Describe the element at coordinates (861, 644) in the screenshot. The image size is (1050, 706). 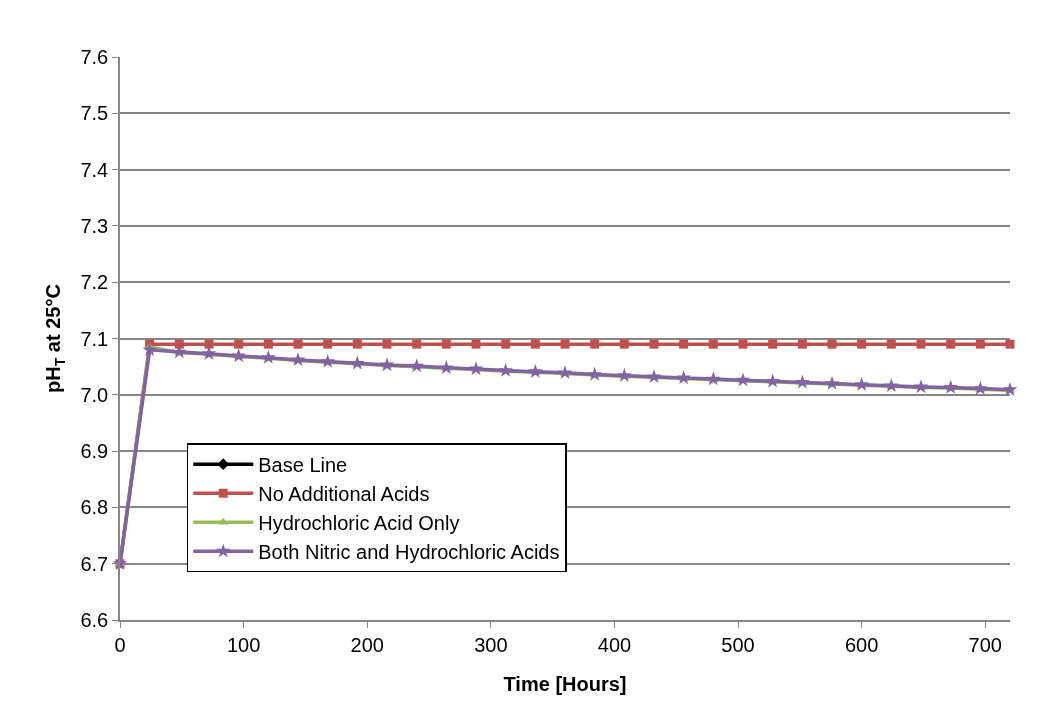
I see `x-tick-label: 600` at that location.